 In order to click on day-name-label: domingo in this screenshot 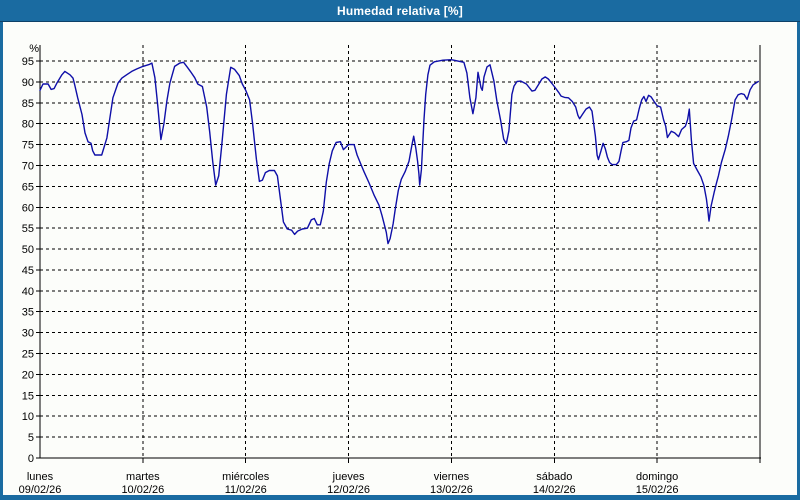, I will do `click(657, 477)`.